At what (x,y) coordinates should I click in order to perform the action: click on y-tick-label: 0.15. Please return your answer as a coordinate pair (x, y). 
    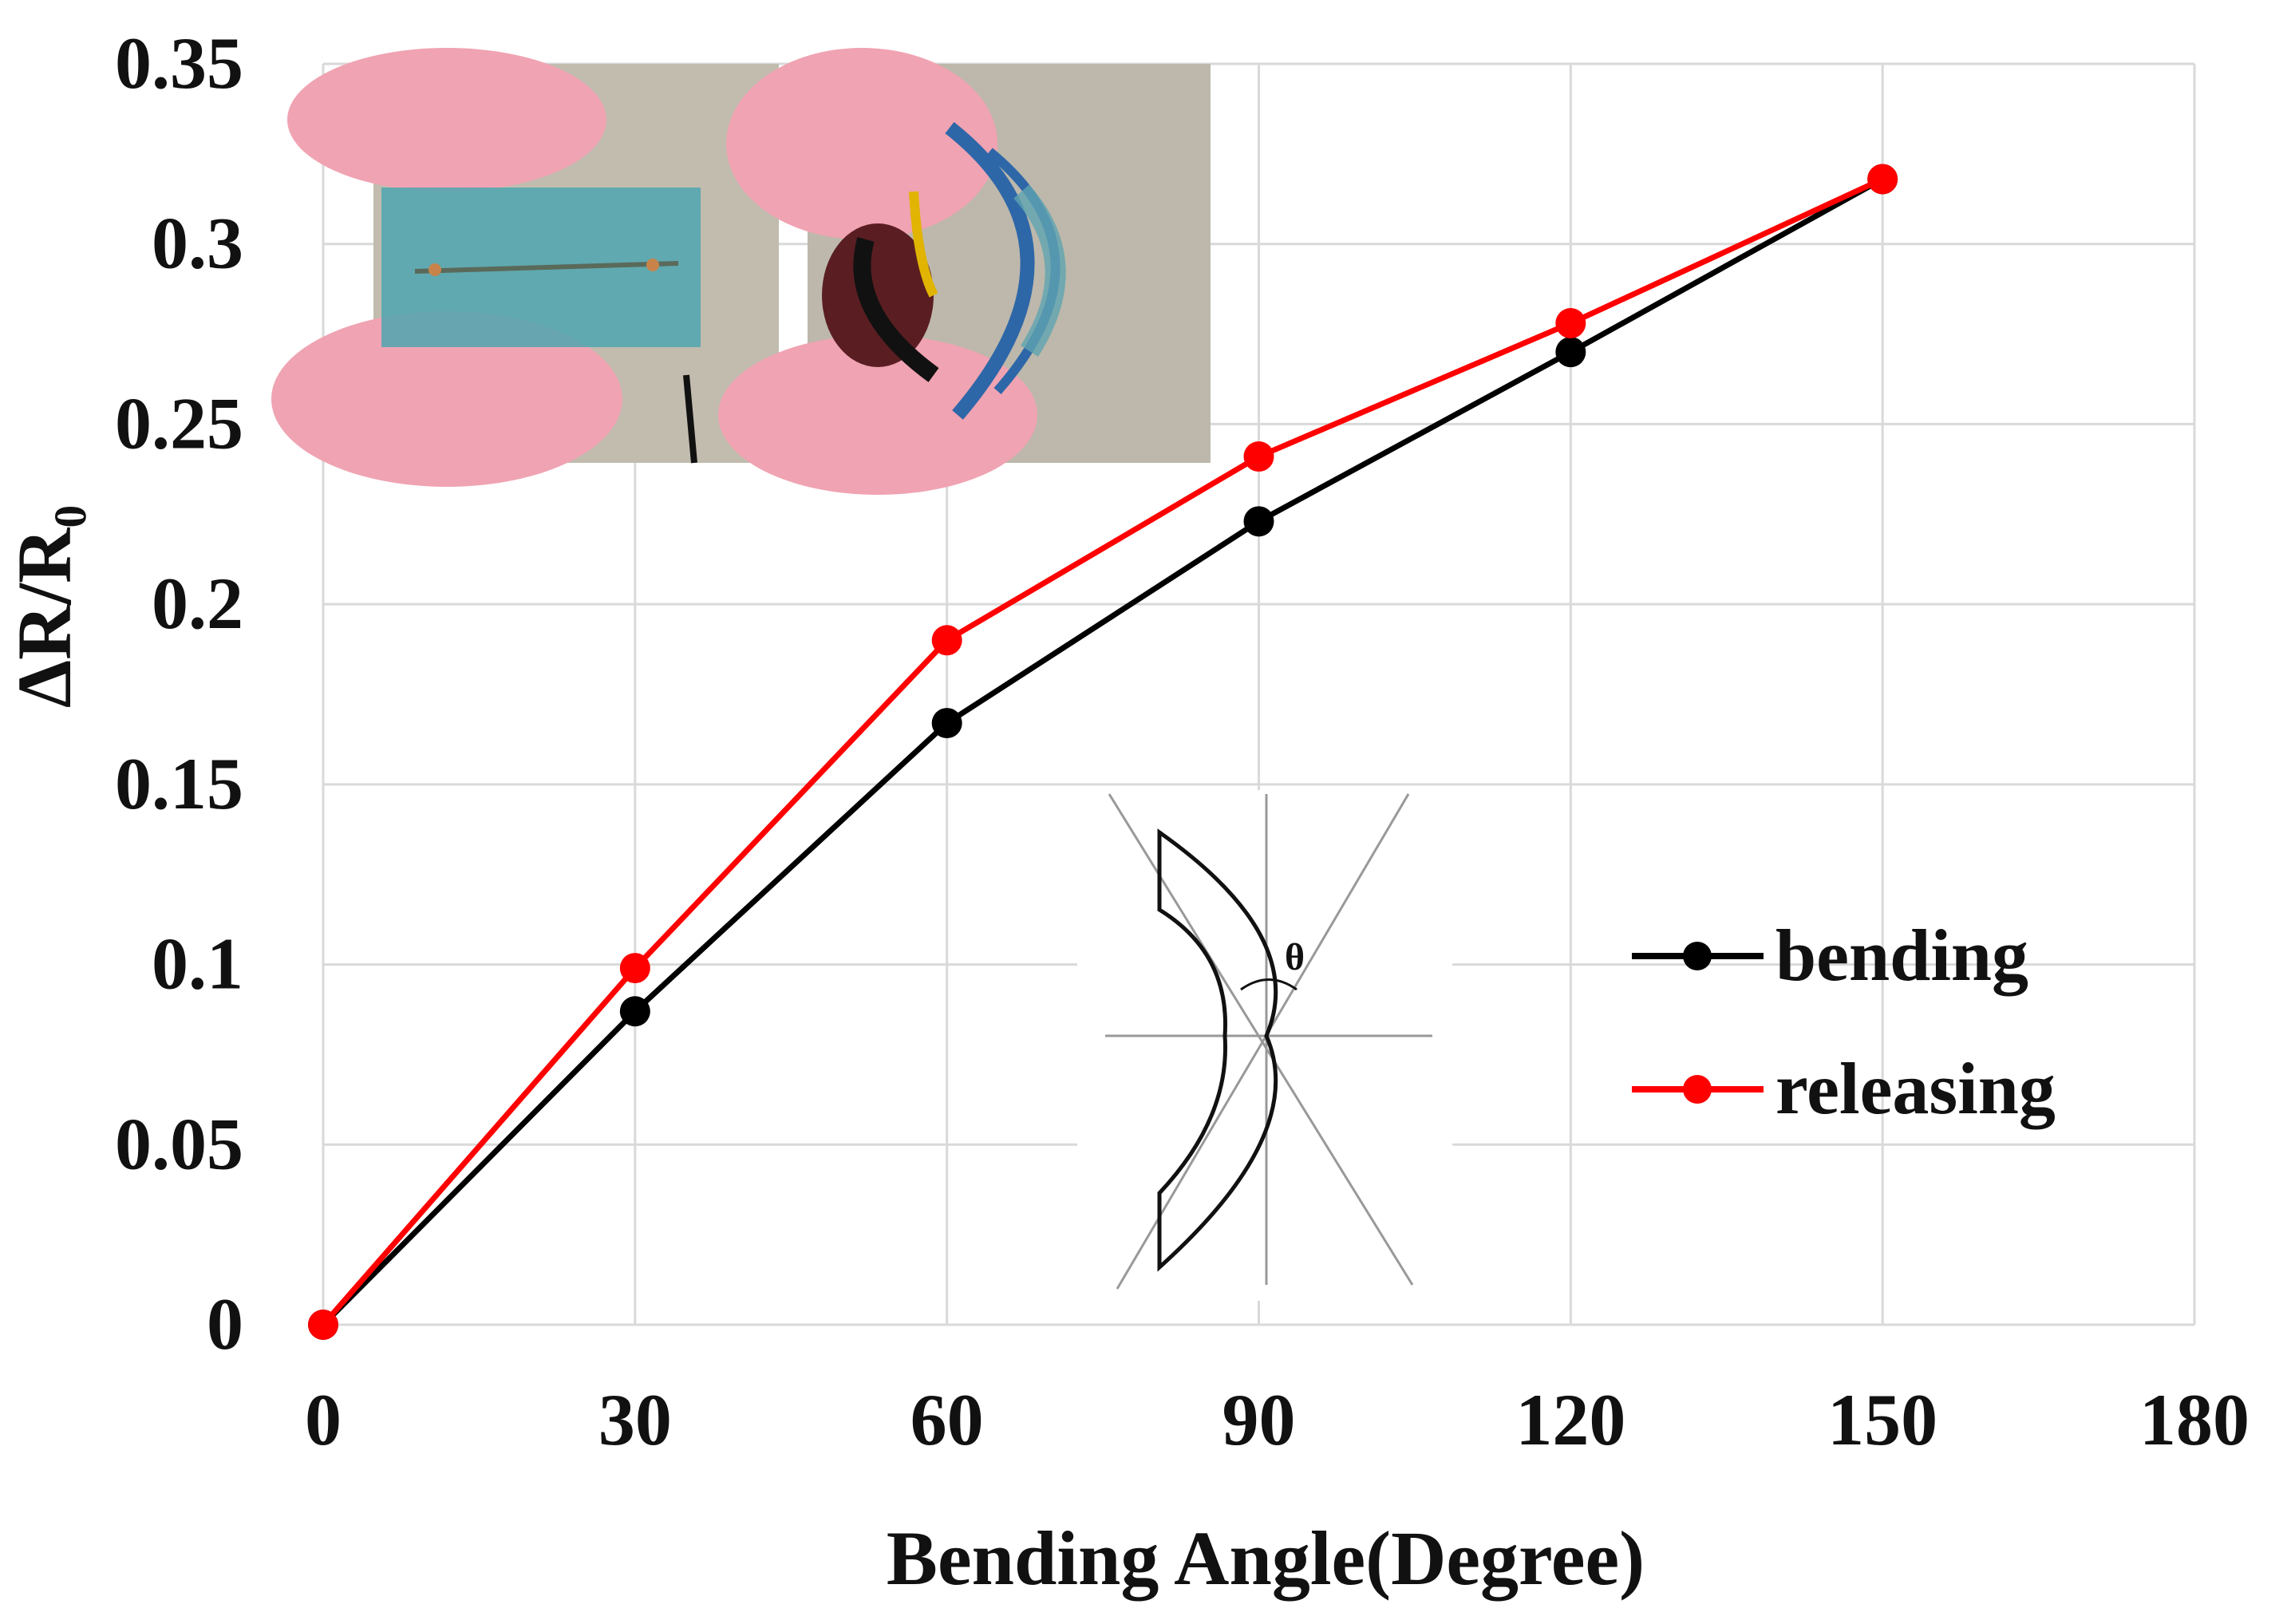
    Looking at the image, I should click on (179, 783).